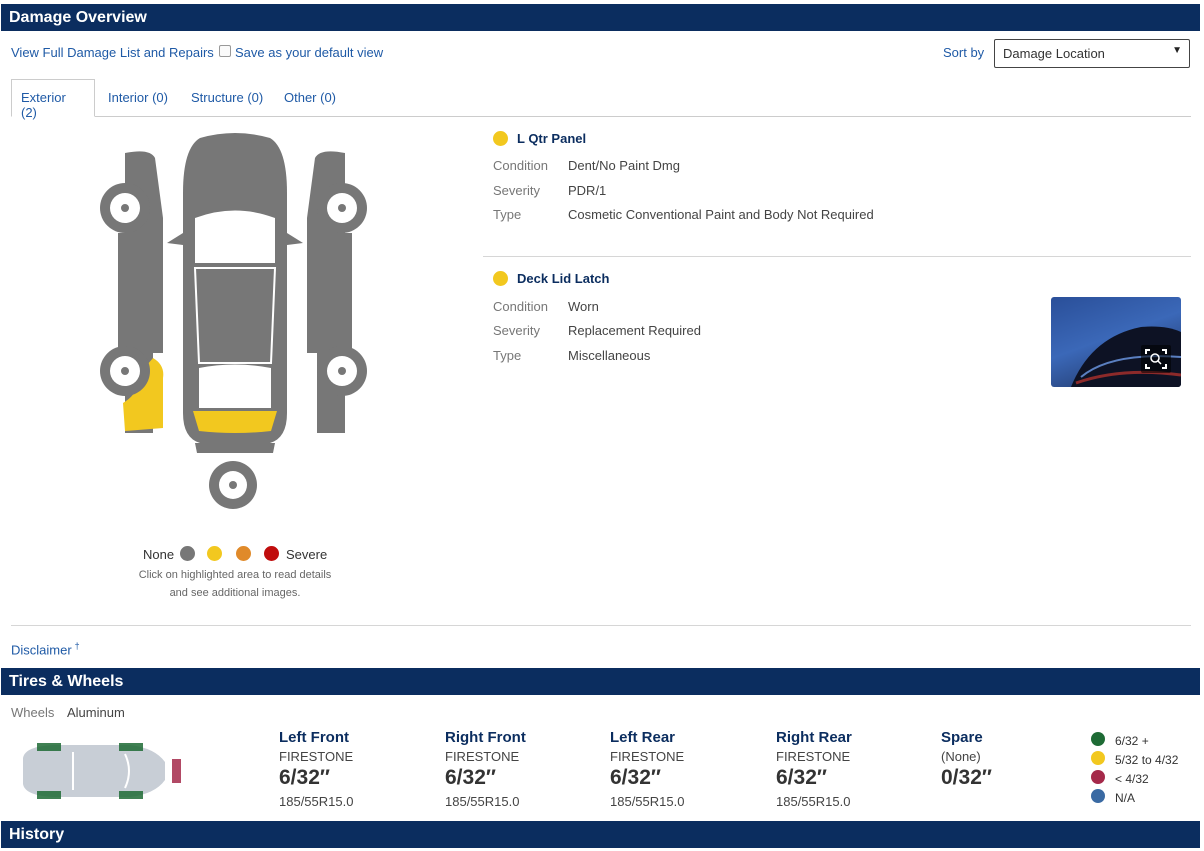 Image resolution: width=1204 pixels, height=851 pixels. What do you see at coordinates (600, 681) in the screenshot?
I see `tires-wheels-header: Tires & Wheels` at bounding box center [600, 681].